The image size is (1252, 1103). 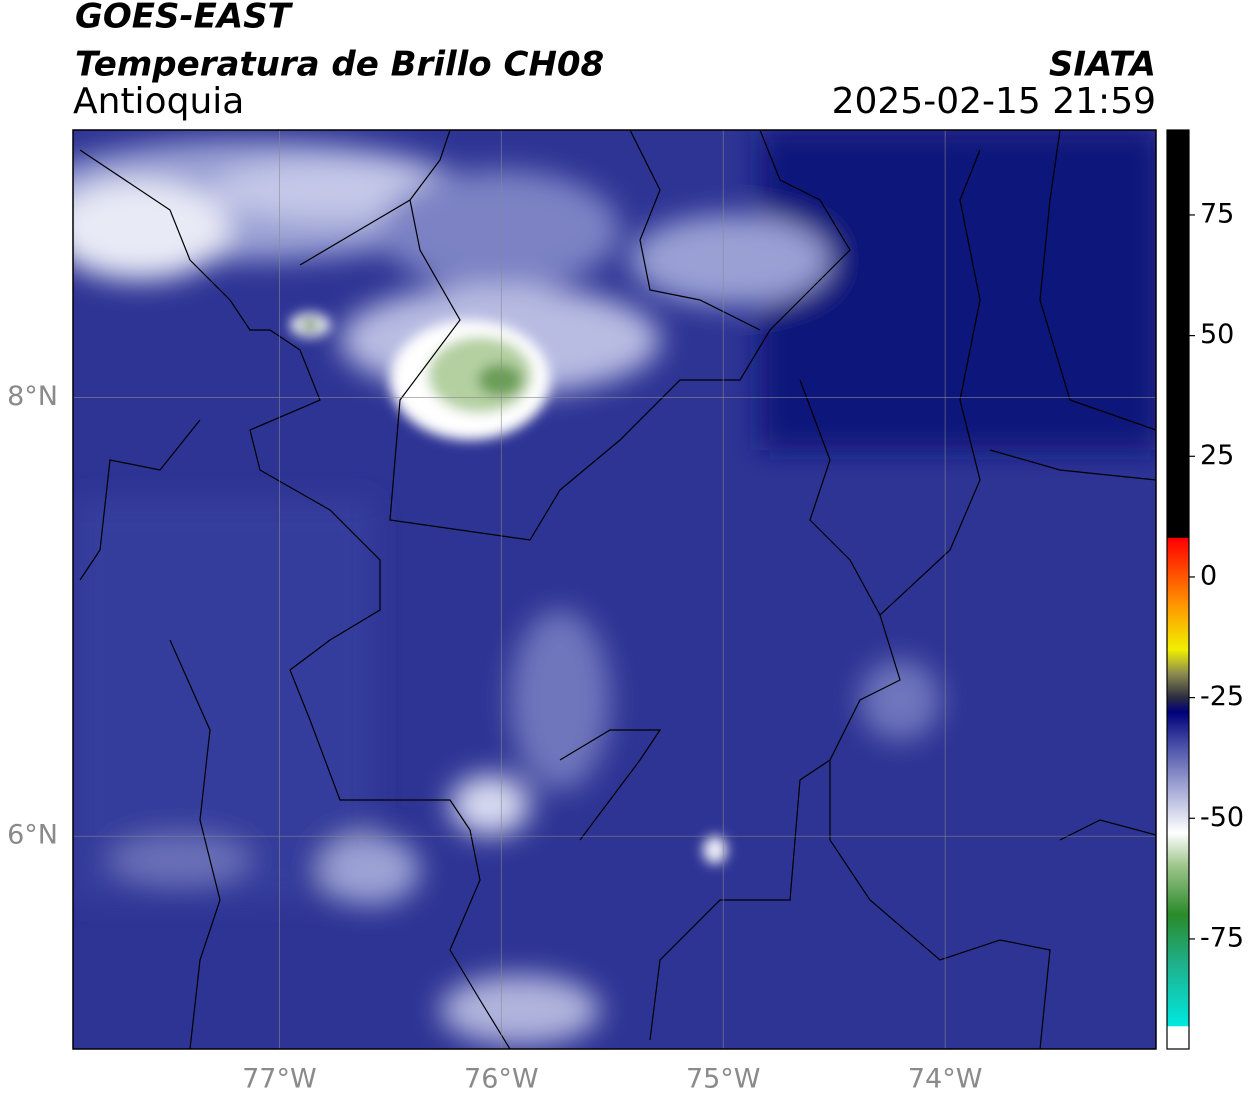 I want to click on lon-label: 77°W, so click(x=279, y=1079).